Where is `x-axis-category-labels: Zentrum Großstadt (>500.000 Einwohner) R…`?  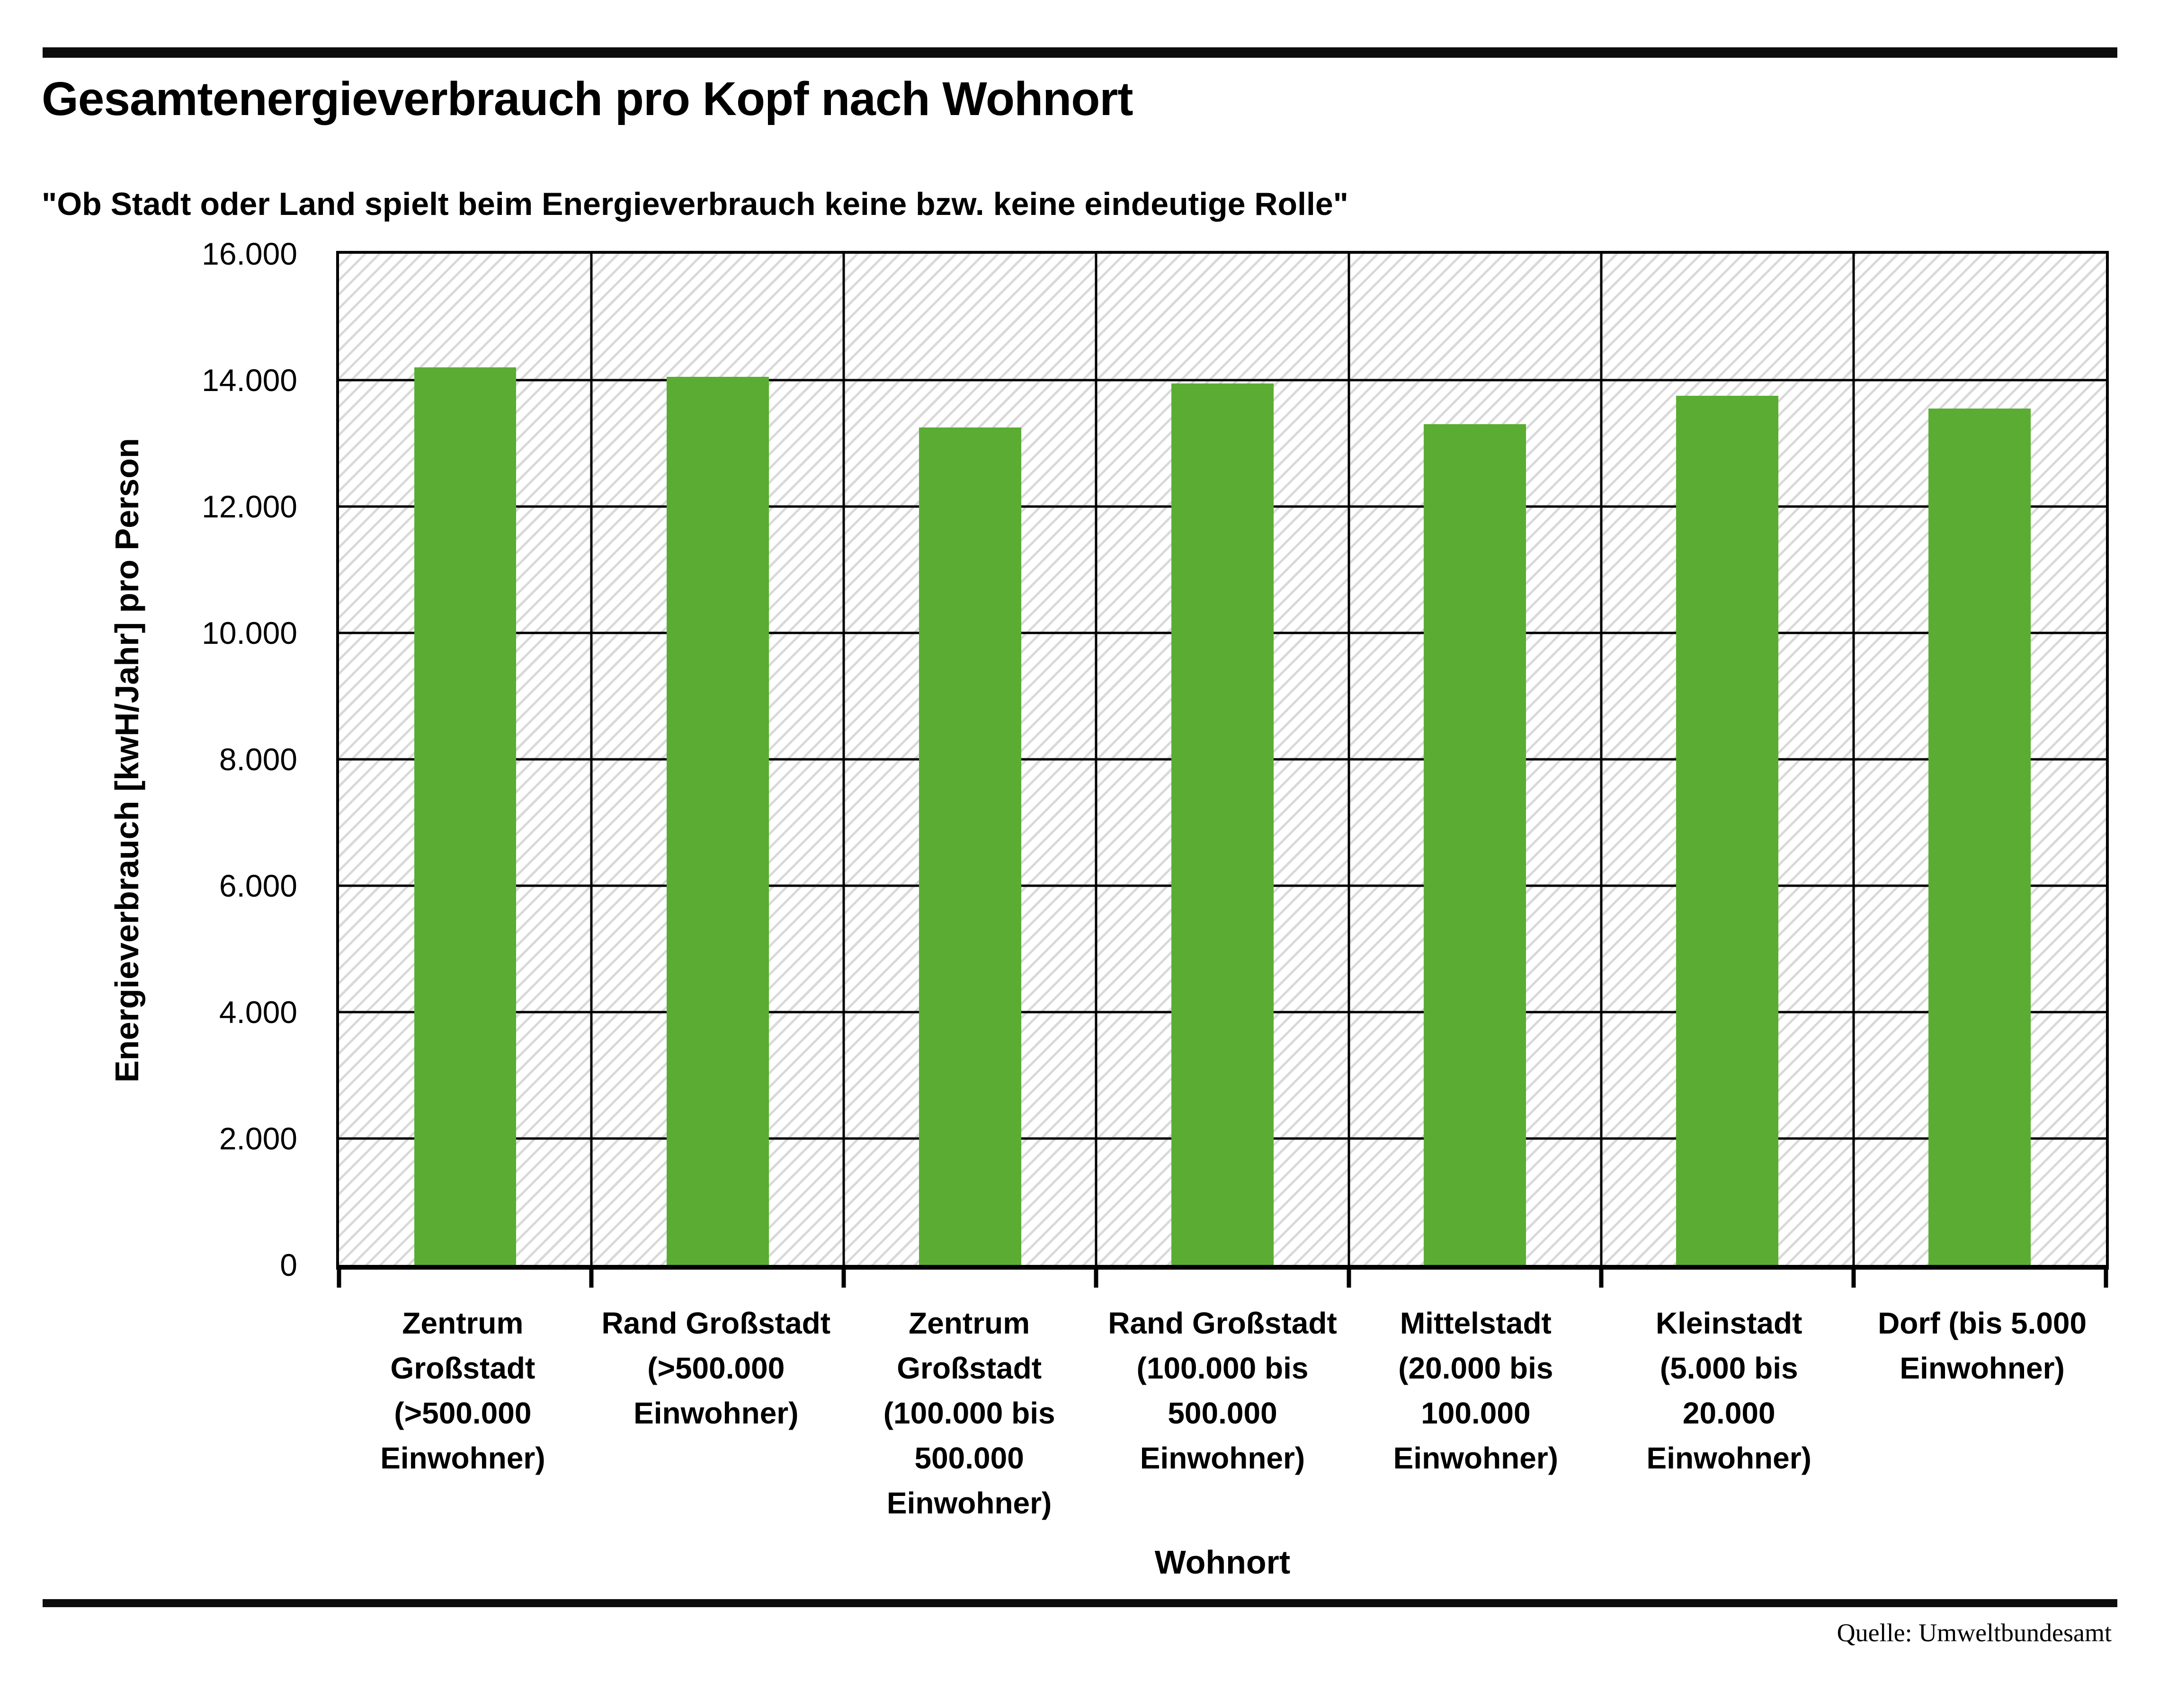 x-axis-category-labels: Zentrum Großstadt (>500.000 Einwohner) R… is located at coordinates (1223, 1413).